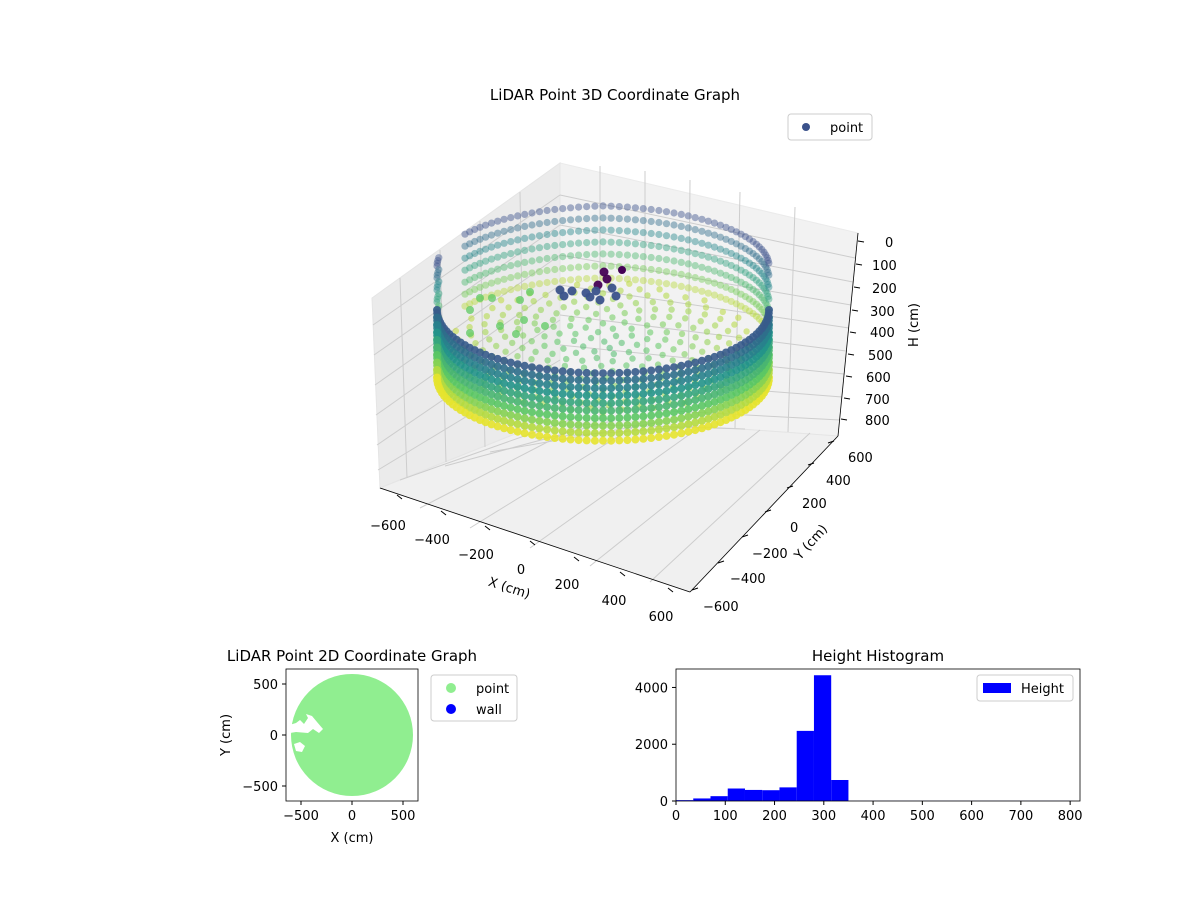 The image size is (1200, 900). What do you see at coordinates (830, 127) in the screenshot?
I see `legend-3d-frame` at bounding box center [830, 127].